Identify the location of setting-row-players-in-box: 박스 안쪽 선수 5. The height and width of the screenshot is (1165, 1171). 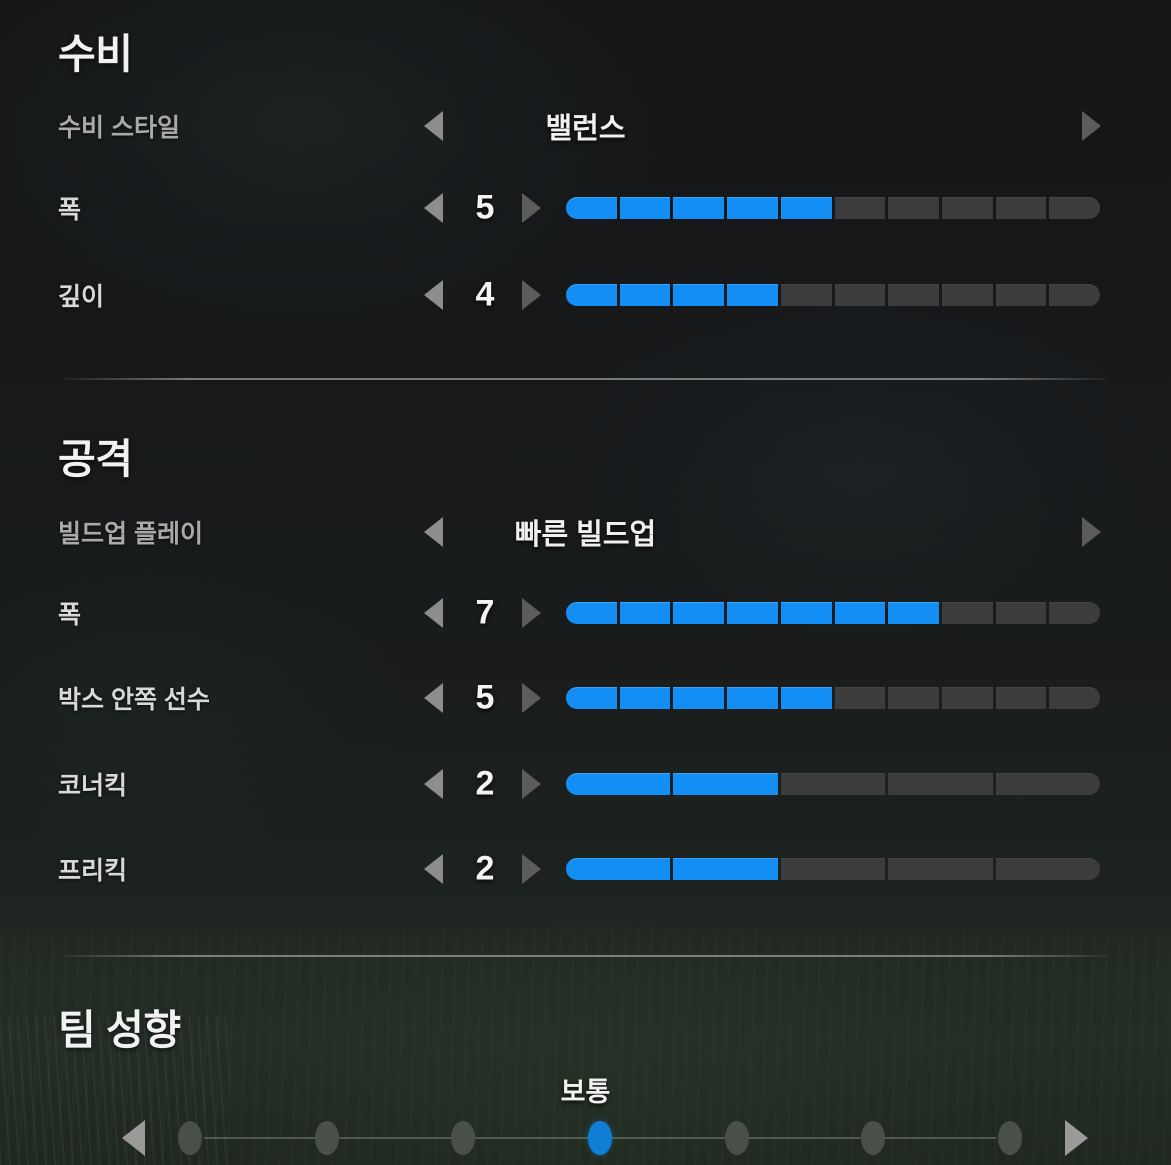
(585, 698).